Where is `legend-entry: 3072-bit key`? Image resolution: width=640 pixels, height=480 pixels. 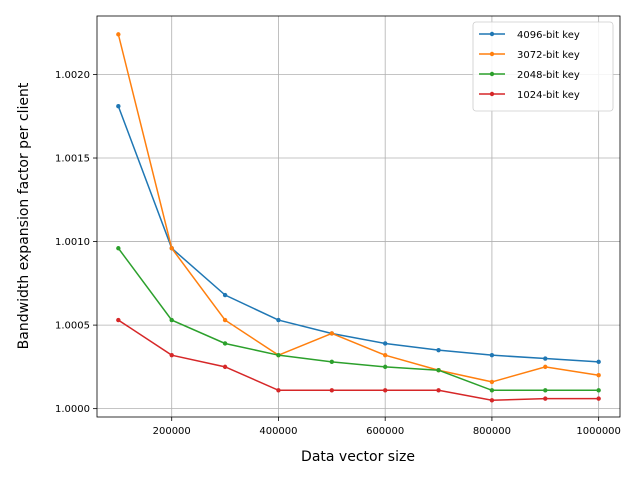 legend-entry: 3072-bit key is located at coordinates (529, 55).